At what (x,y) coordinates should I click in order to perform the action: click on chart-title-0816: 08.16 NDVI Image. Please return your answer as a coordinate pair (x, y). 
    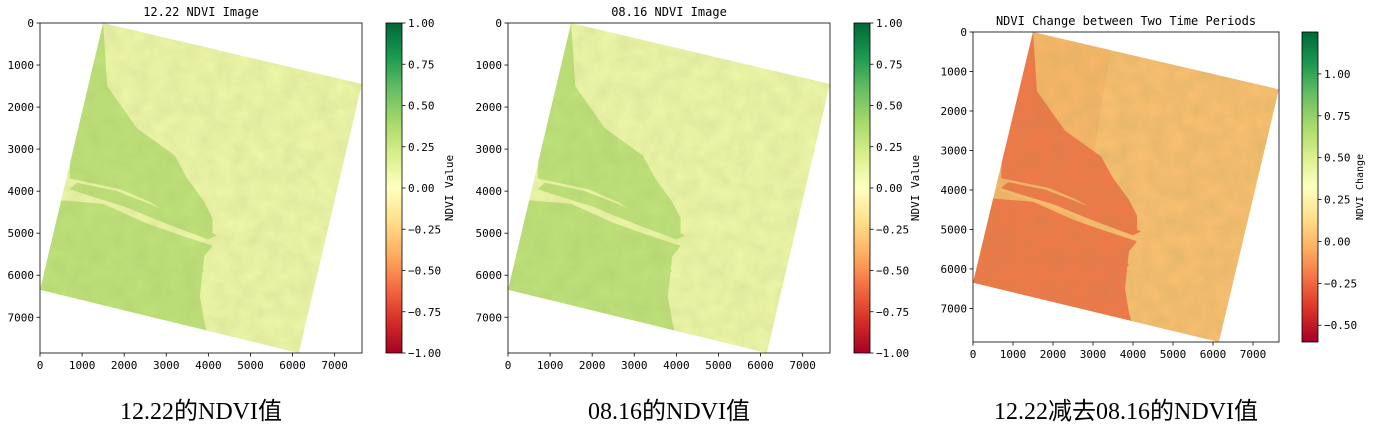
    Looking at the image, I should click on (669, 12).